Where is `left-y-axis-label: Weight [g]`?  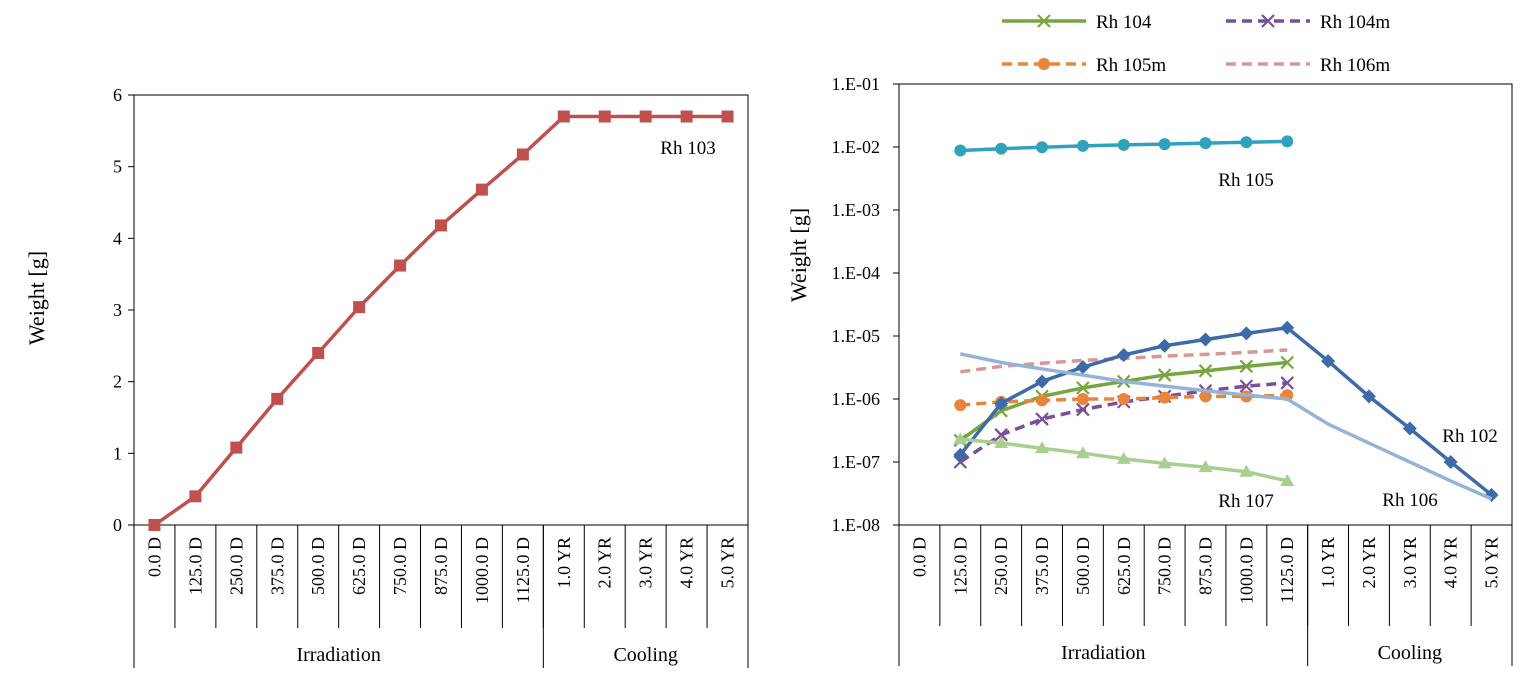 left-y-axis-label: Weight [g] is located at coordinates (36, 298).